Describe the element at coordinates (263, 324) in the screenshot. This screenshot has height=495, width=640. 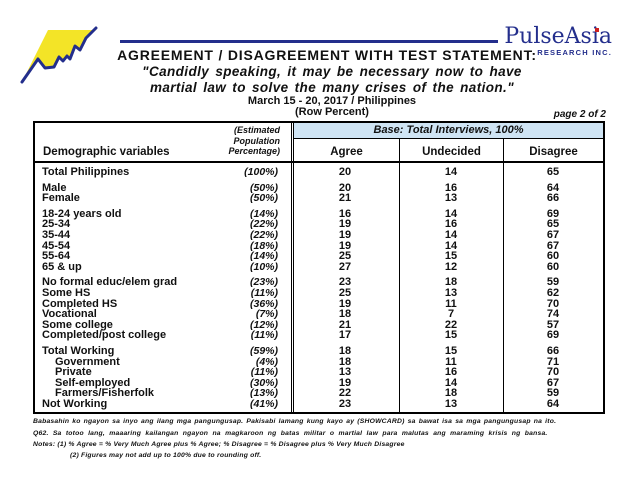
I see `row-population-pct: (12%)` at that location.